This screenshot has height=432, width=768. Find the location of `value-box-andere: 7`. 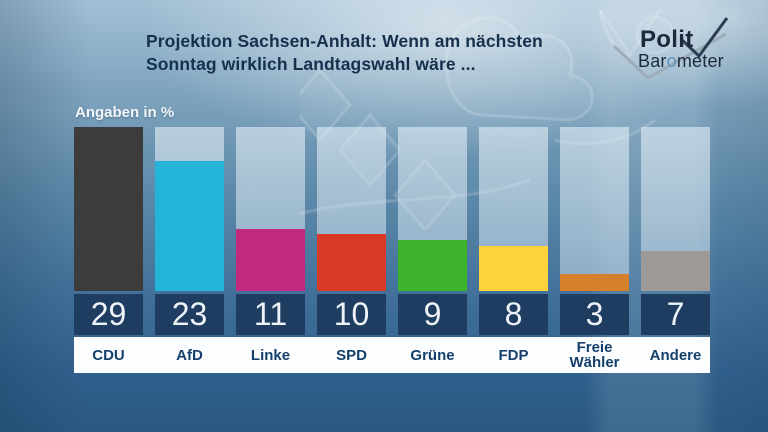

value-box-andere: 7 is located at coordinates (675, 314).